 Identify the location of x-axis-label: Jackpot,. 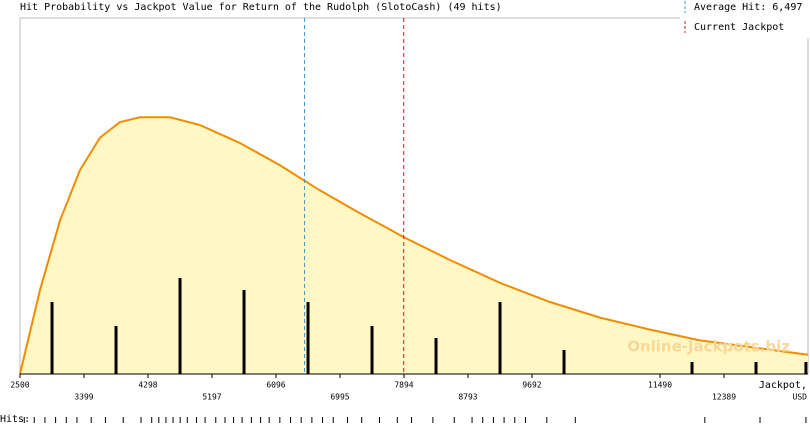
(783, 385).